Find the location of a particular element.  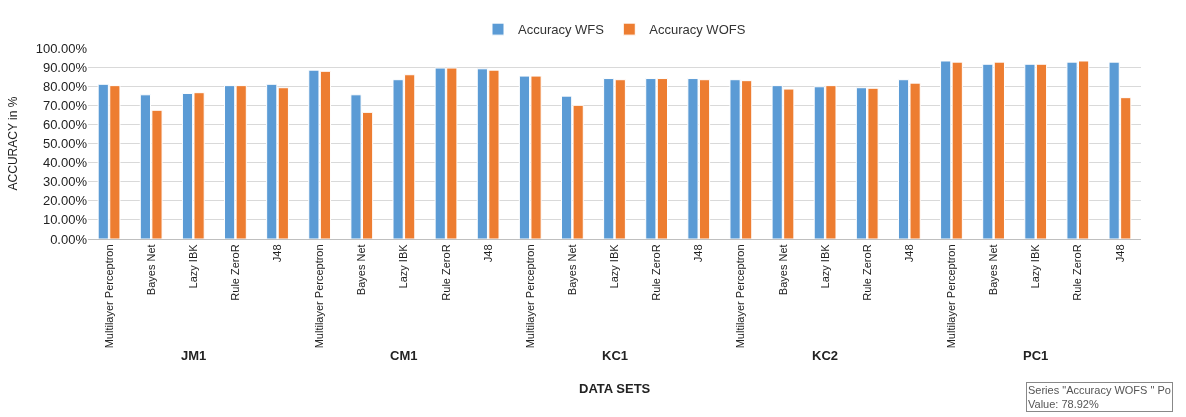

y-tick-label: 90.00% is located at coordinates (65, 67).